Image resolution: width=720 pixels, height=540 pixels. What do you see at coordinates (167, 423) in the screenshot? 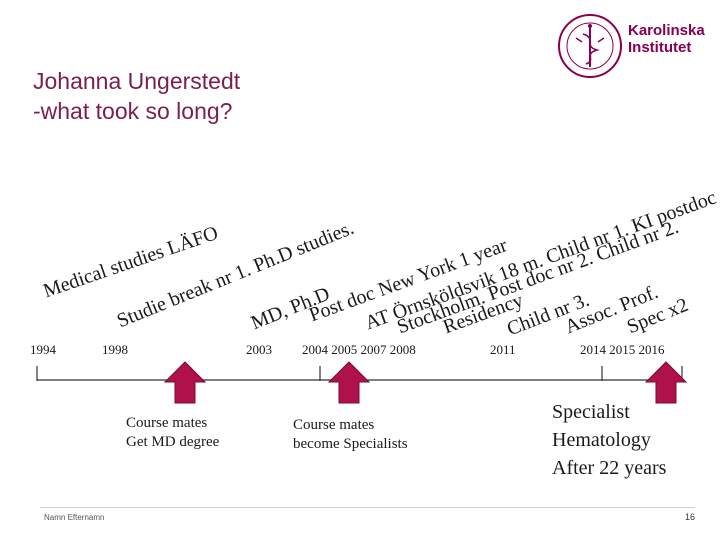
I see `note-md-line-1: Course mates` at bounding box center [167, 423].